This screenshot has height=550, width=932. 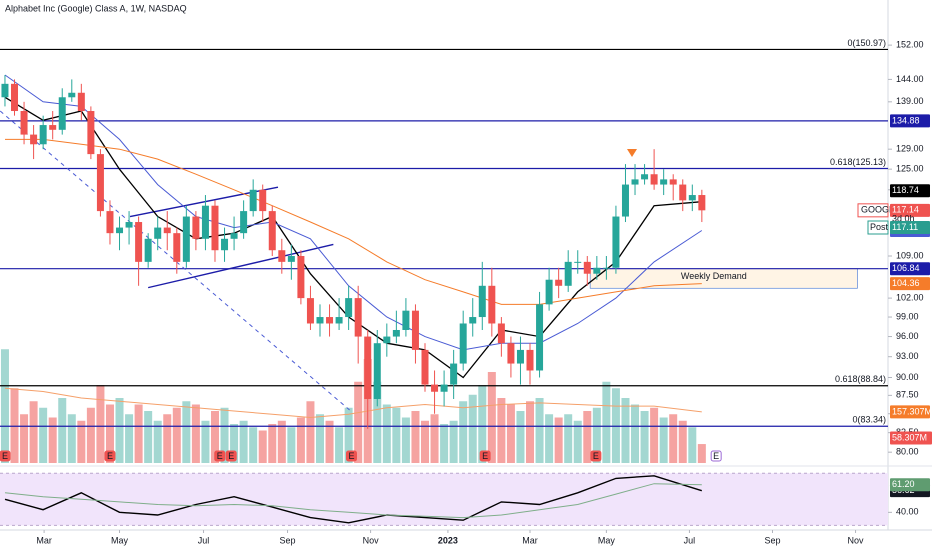 What do you see at coordinates (906, 283) in the screenshot?
I see `price-badge-label: 104.36` at bounding box center [906, 283].